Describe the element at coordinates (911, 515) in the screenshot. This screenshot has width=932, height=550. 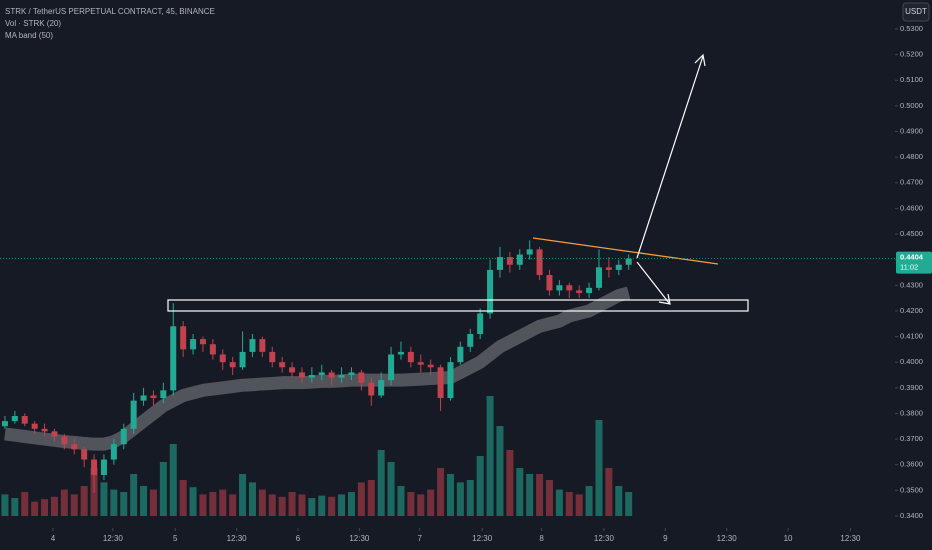
I see `y-tick-label: 0.3400` at that location.